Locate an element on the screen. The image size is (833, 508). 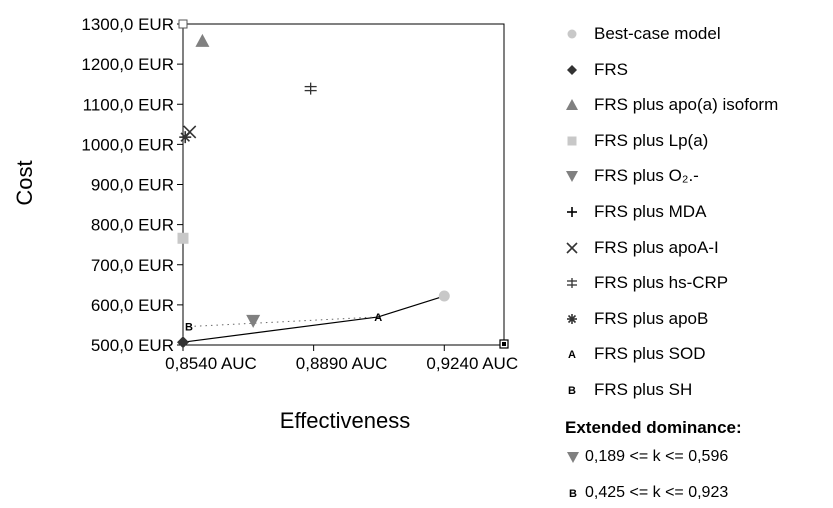
y-tick-label: 600,0 EUR is located at coordinates (132, 305).